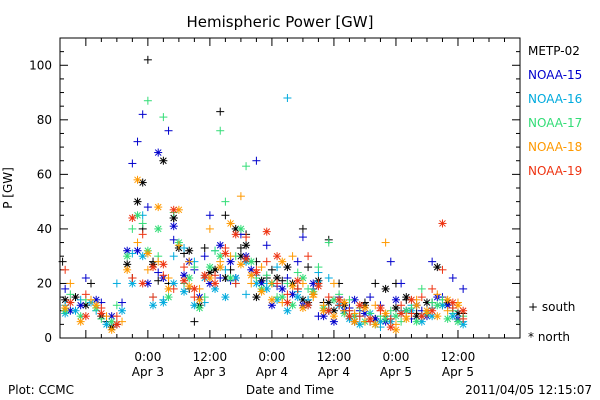  I want to click on y-tick-label: 80, so click(44, 120).